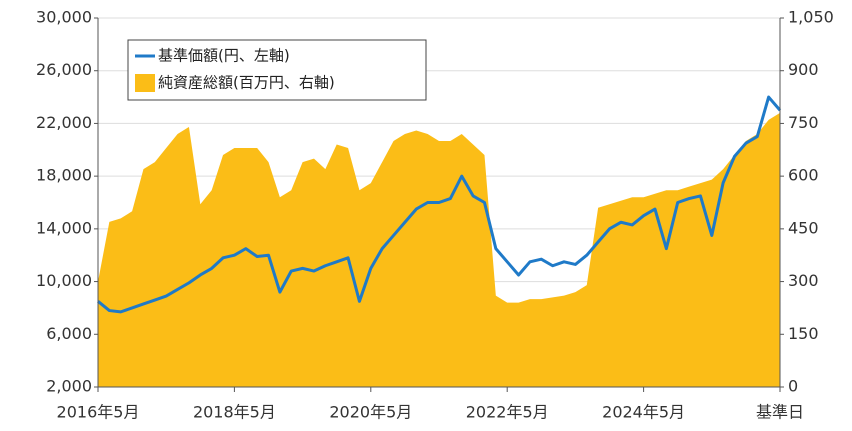  Describe the element at coordinates (643, 412) in the screenshot. I see `x-tick-label: 2024年5月` at that location.